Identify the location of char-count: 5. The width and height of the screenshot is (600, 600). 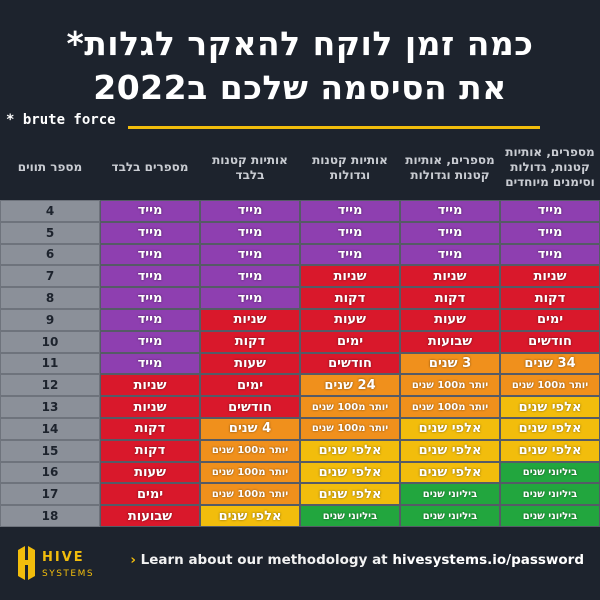
(50, 232).